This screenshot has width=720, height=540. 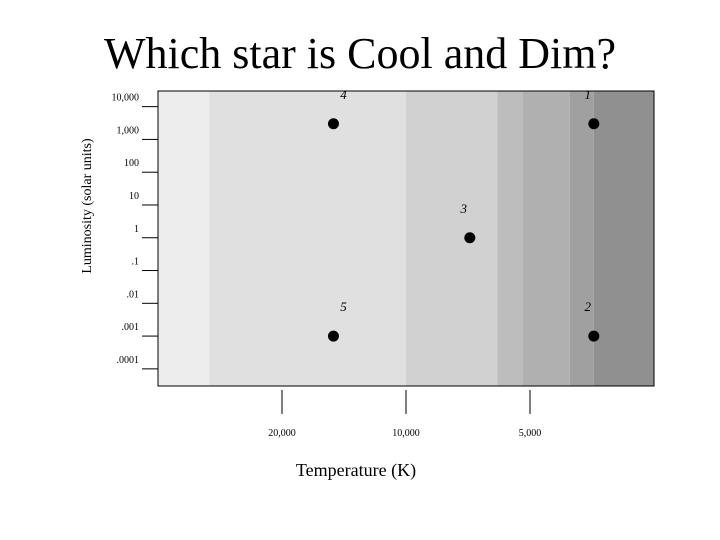 I want to click on chart-title: Which star is Cool and Dim?, so click(x=359, y=53).